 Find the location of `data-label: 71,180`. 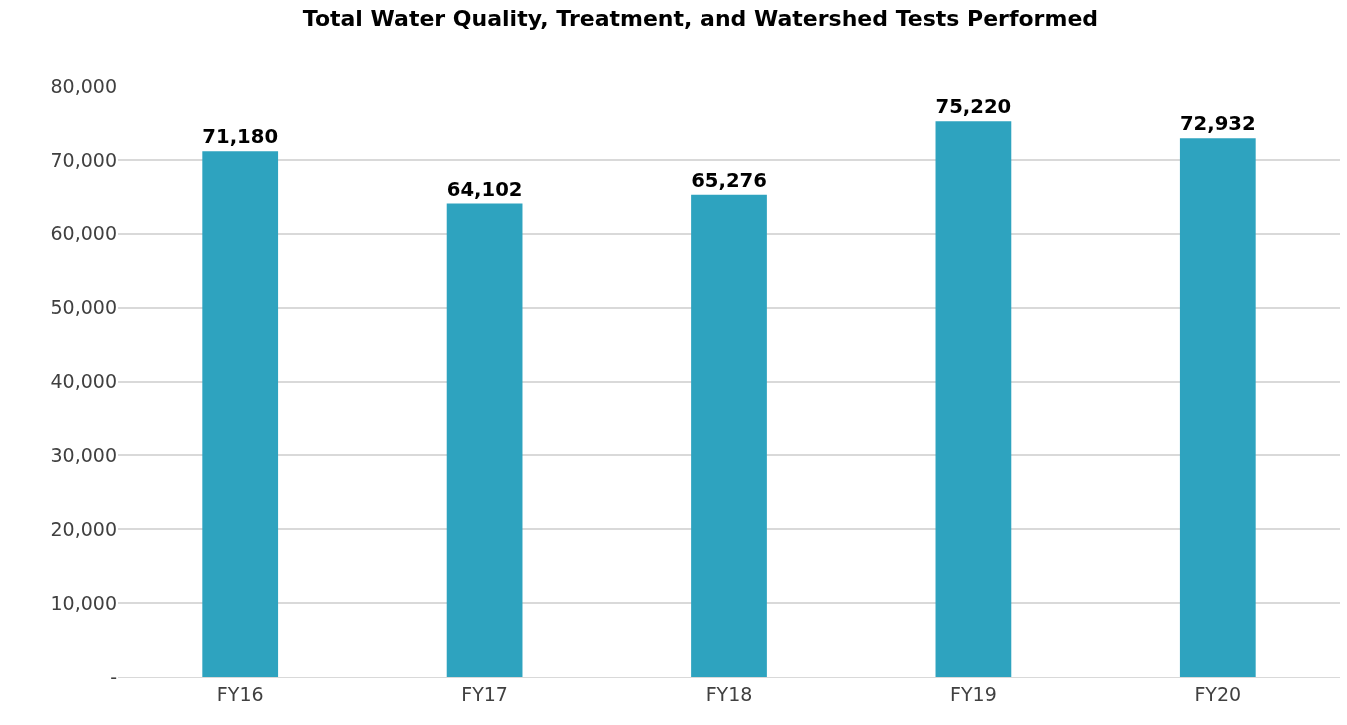

data-label: 71,180 is located at coordinates (240, 137).